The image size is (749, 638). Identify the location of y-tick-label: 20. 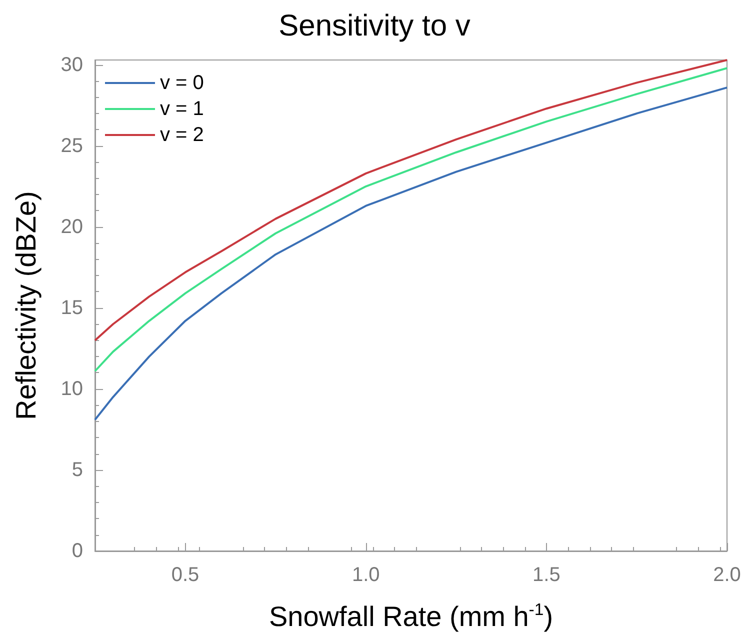
(71, 227).